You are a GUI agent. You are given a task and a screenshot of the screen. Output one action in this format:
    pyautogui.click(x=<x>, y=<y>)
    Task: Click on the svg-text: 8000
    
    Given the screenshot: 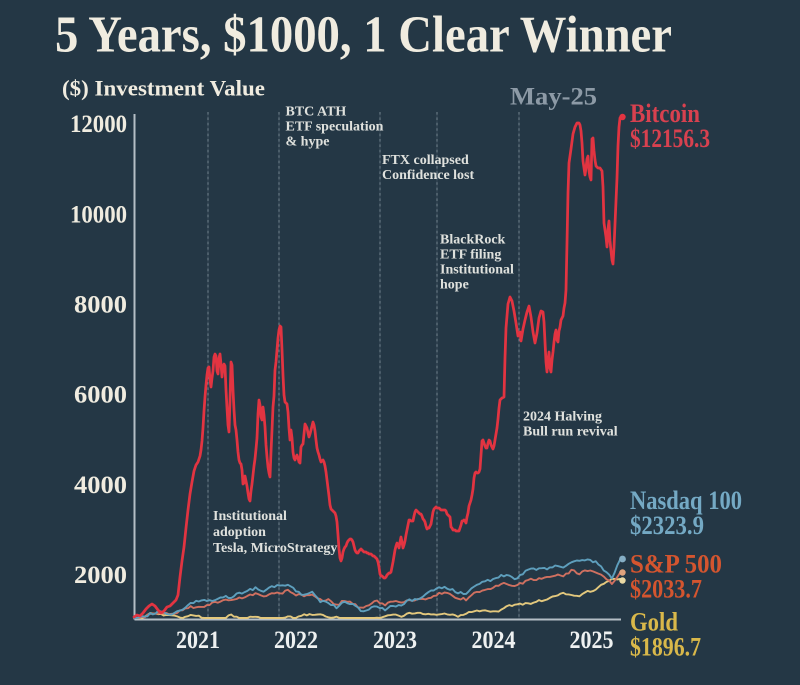 What is the action you would take?
    pyautogui.click(x=100, y=305)
    